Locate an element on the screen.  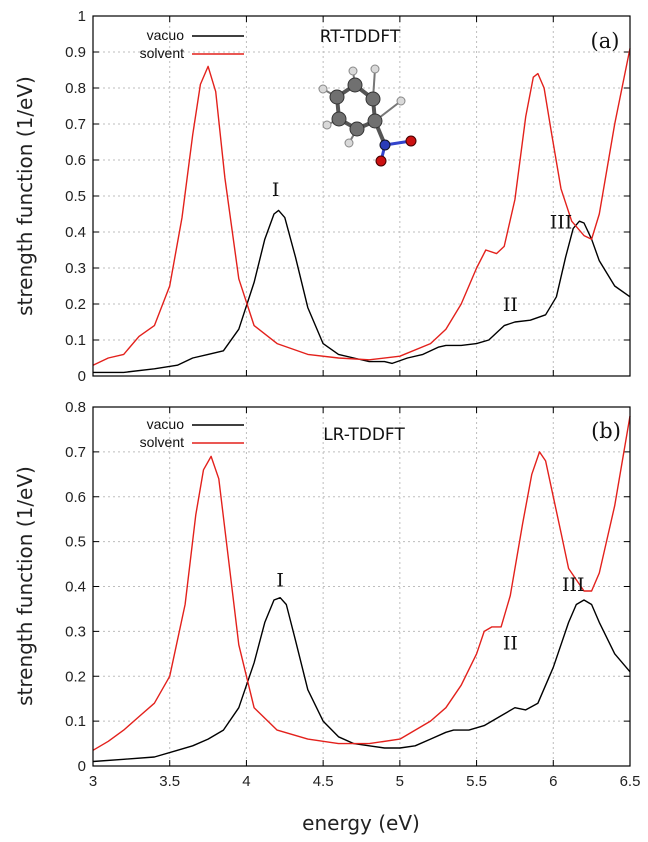
x-tick-label: 5.5 is located at coordinates (476, 781).